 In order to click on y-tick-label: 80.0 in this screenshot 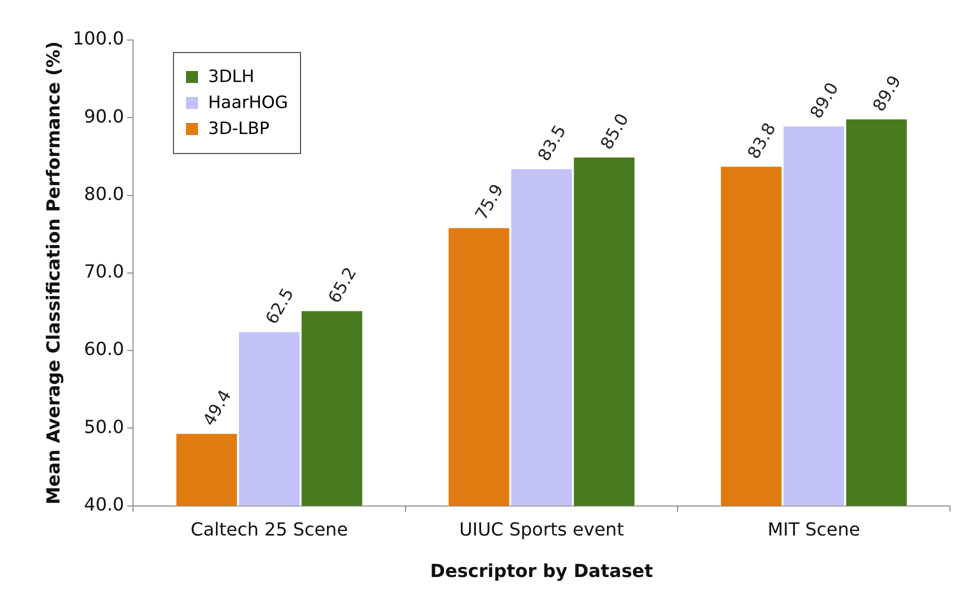, I will do `click(104, 194)`.